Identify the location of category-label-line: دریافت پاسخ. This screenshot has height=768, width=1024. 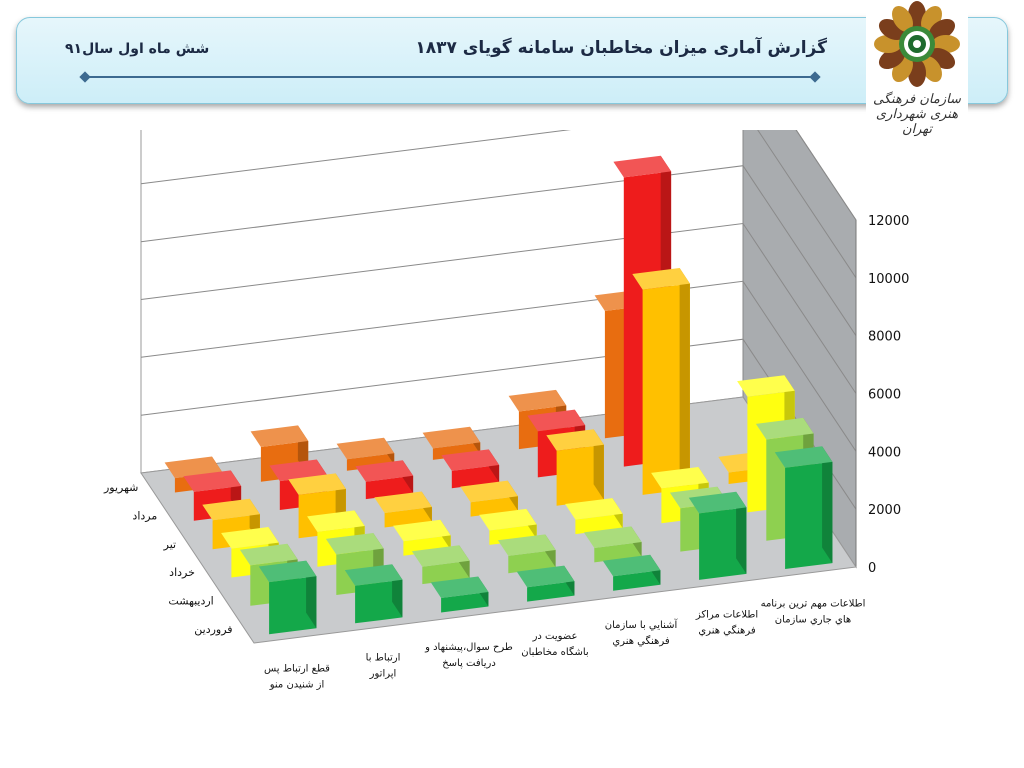
(469, 663).